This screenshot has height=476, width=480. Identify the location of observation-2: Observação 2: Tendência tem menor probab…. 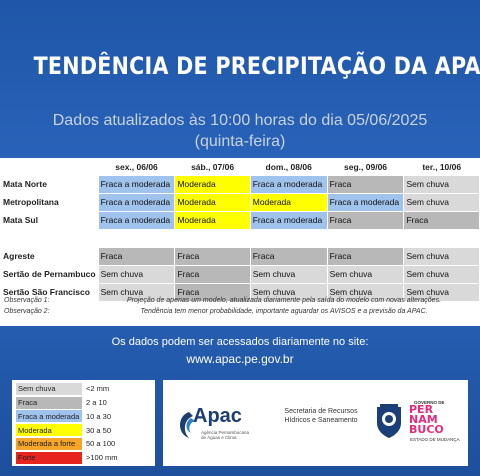
(240, 313).